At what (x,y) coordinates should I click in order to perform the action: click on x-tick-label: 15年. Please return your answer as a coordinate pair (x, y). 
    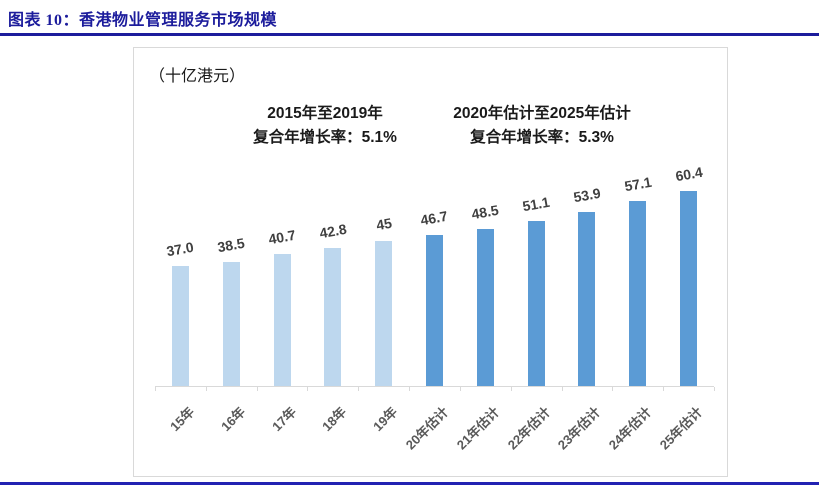
    Looking at the image, I should click on (182, 419).